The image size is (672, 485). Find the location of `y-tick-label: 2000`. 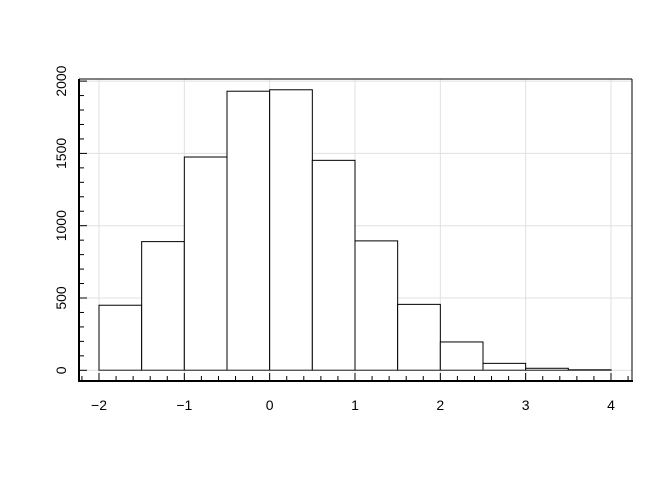

y-tick-label: 2000 is located at coordinates (61, 80).